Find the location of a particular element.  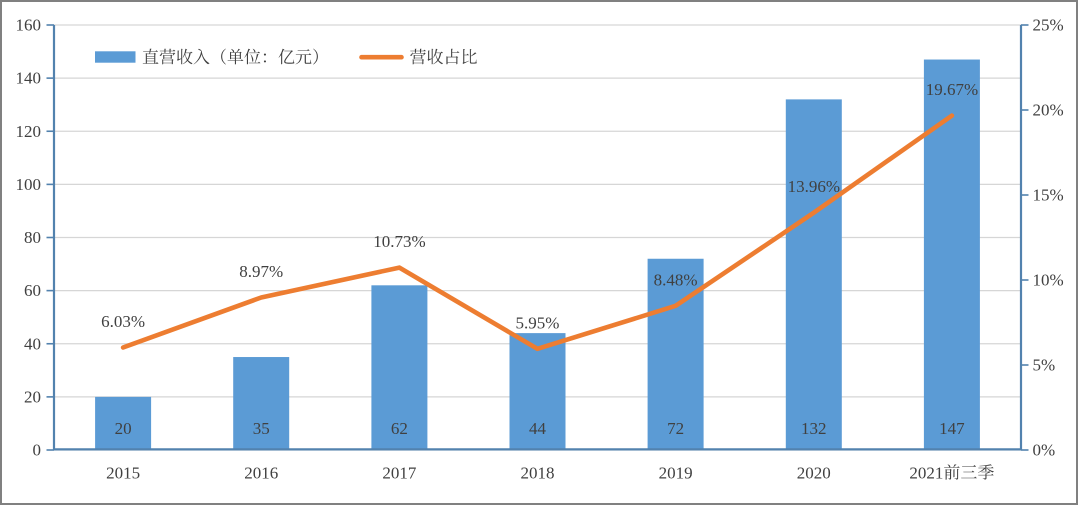

svg-text: 2016 is located at coordinates (261, 472).